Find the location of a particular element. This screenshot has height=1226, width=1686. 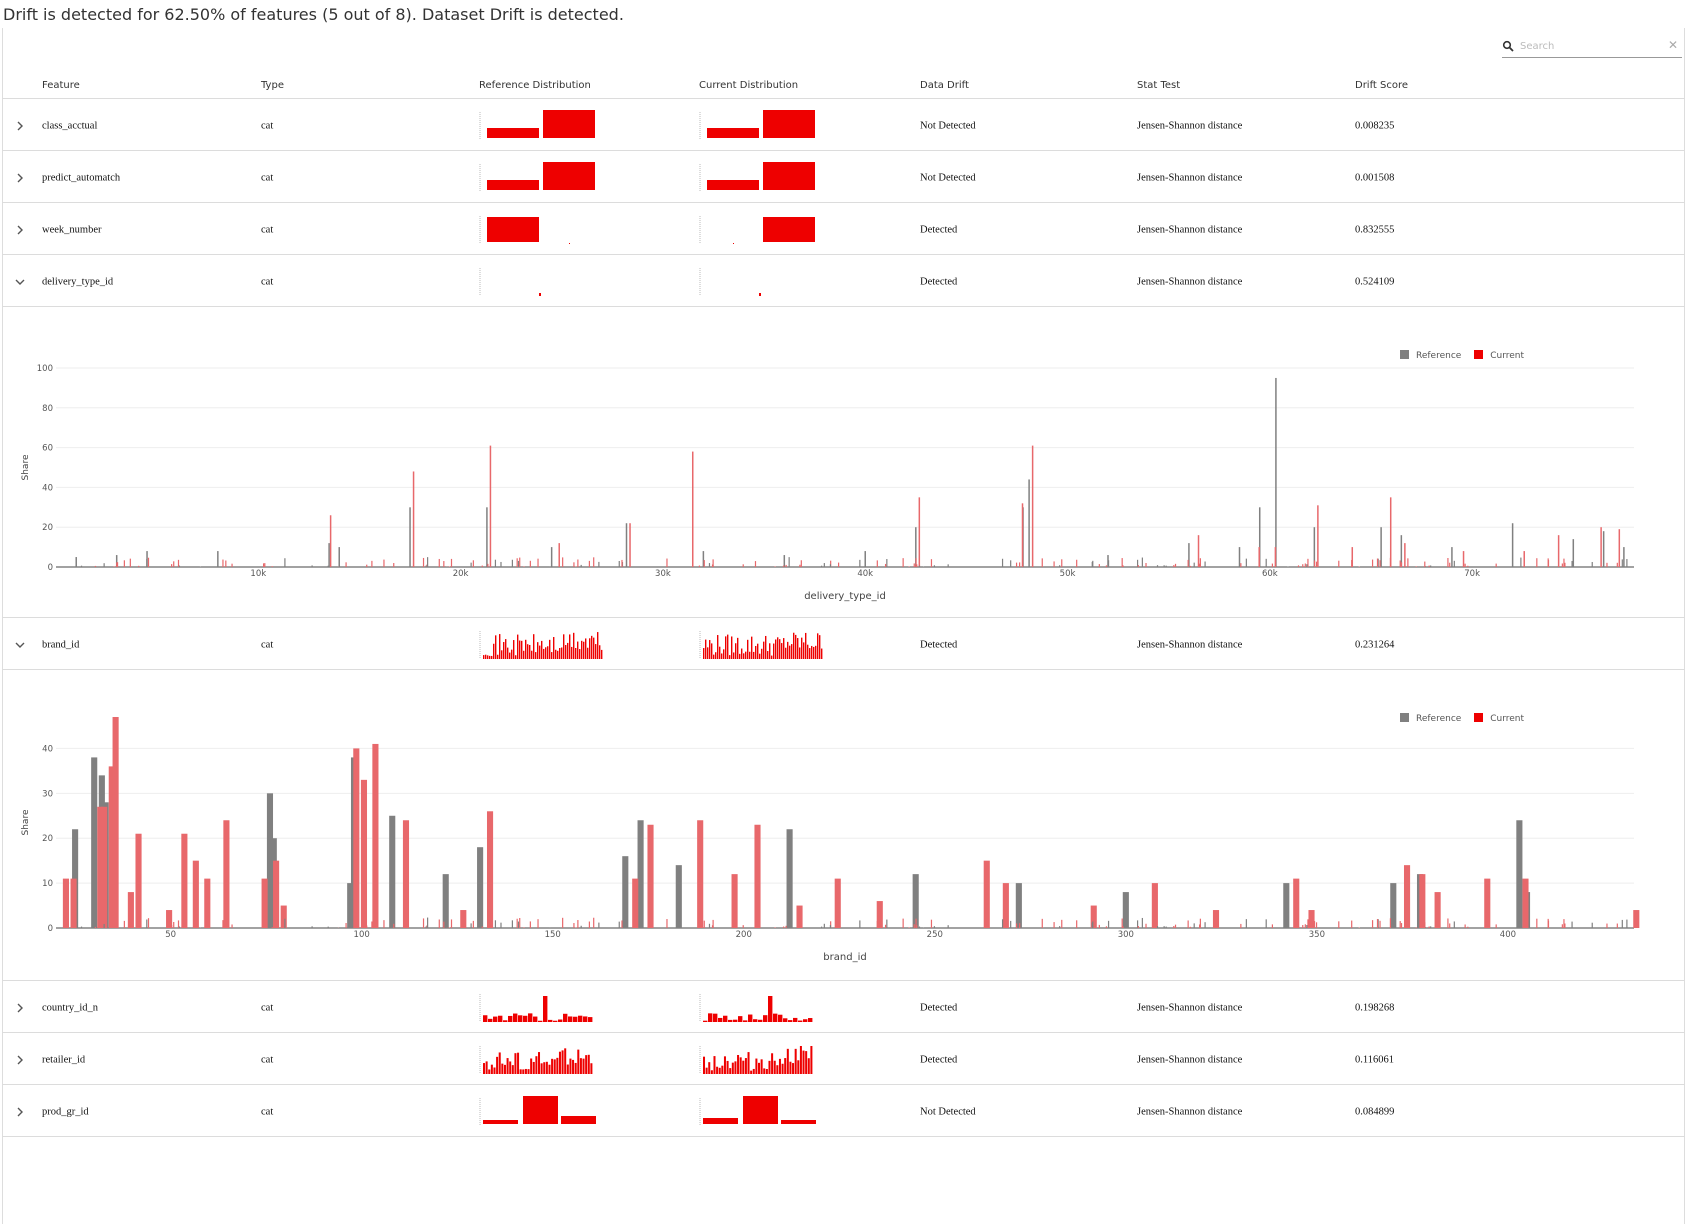

close-icon: ✕ is located at coordinates (1672, 45).